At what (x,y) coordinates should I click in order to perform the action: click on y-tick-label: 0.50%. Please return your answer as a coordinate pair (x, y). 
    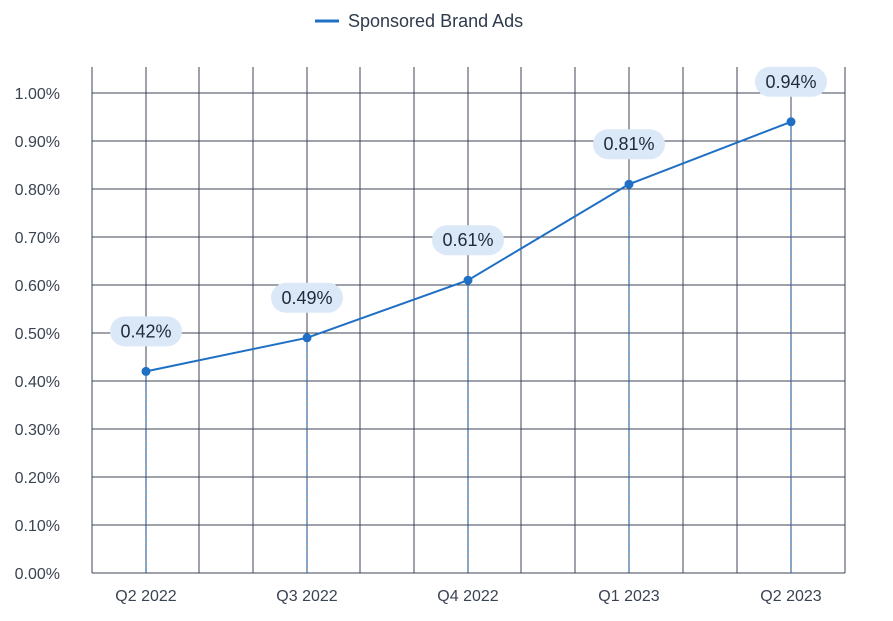
    Looking at the image, I should click on (37, 334).